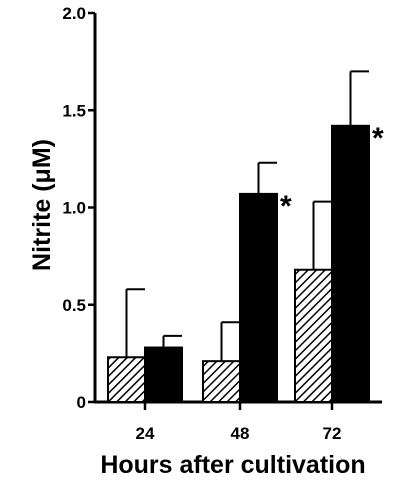 The width and height of the screenshot is (400, 480). I want to click on x-tick-label: 72, so click(332, 433).